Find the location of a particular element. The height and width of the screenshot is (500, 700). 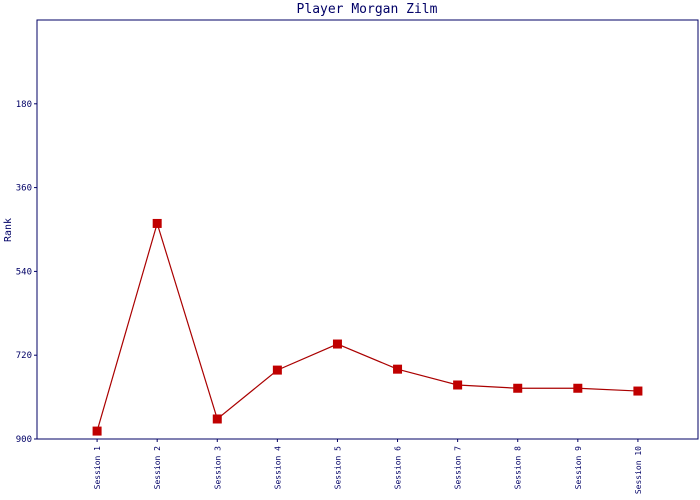

x-tick-label: Session 2 is located at coordinates (157, 468).